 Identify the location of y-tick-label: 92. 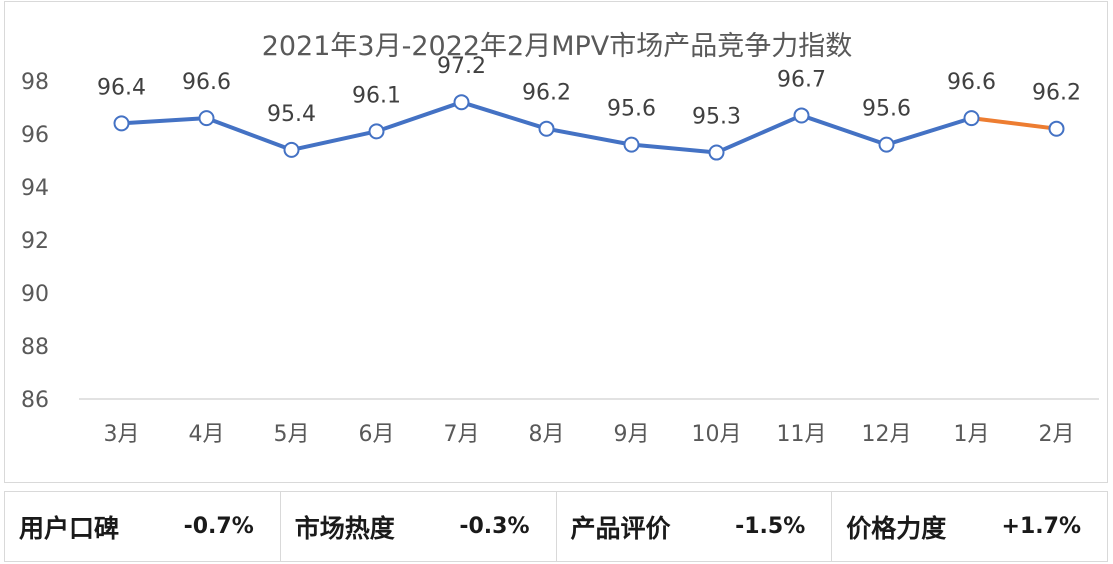
(35, 241).